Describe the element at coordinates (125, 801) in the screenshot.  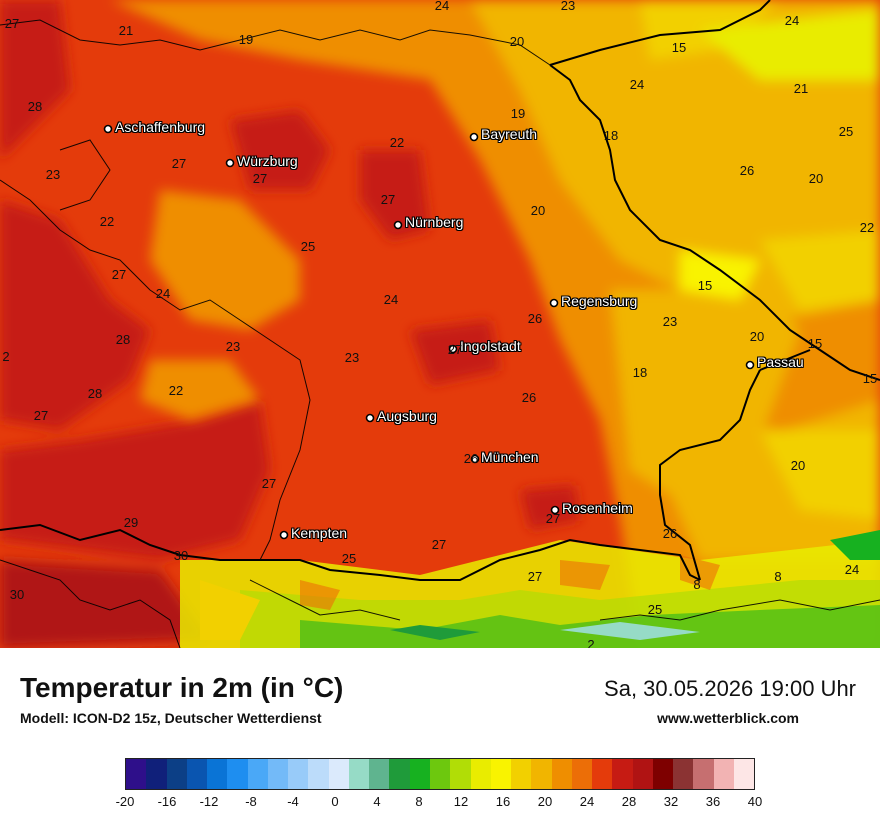
I see `legend-tick-label: -20` at that location.